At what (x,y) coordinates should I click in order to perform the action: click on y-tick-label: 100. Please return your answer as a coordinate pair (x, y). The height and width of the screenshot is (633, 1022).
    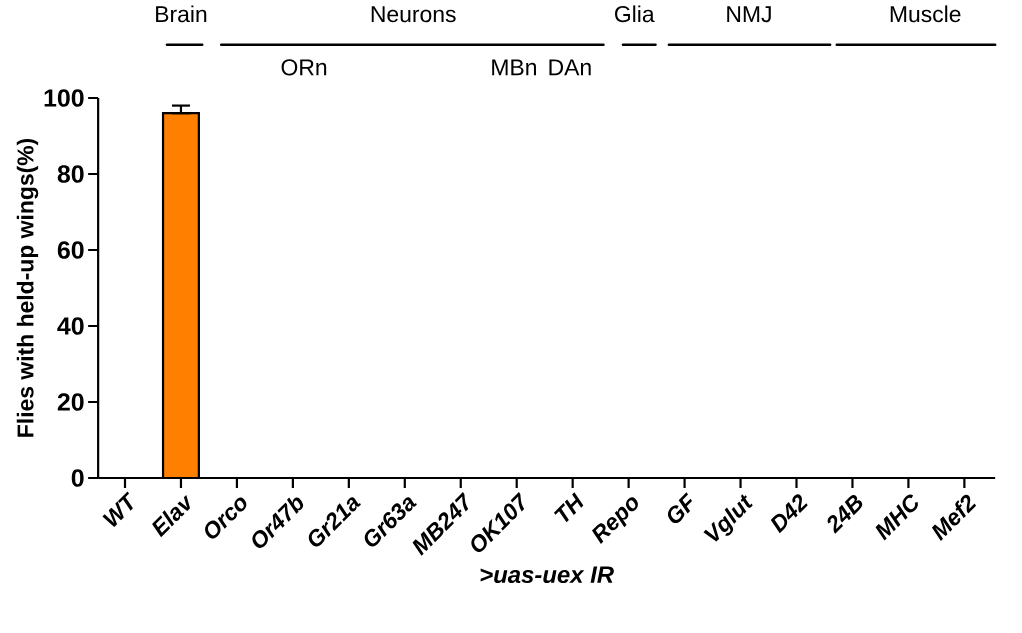
    Looking at the image, I should click on (64, 98).